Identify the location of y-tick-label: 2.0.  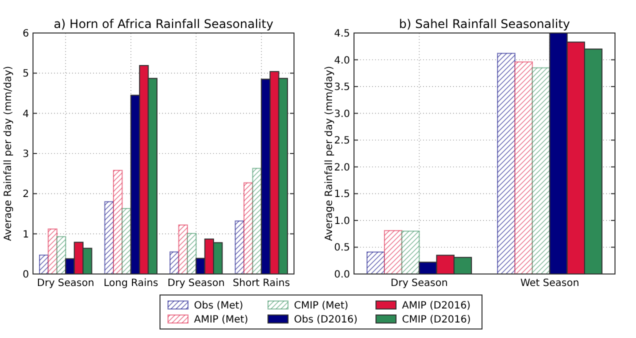
(342, 168).